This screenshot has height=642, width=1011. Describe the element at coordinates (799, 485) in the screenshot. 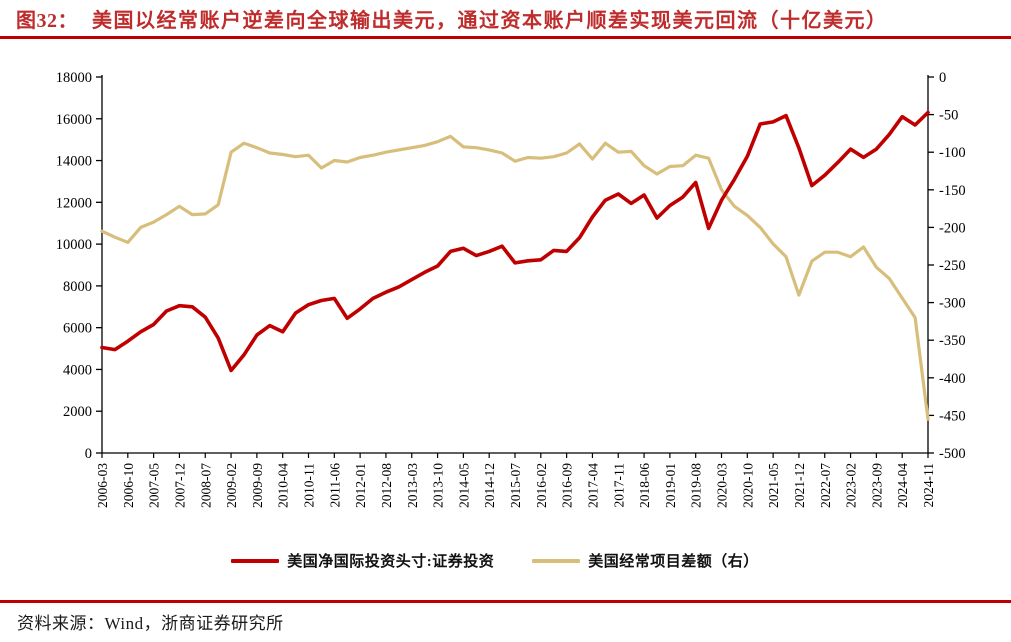

I see `x-axis-label: 2021-12` at that location.